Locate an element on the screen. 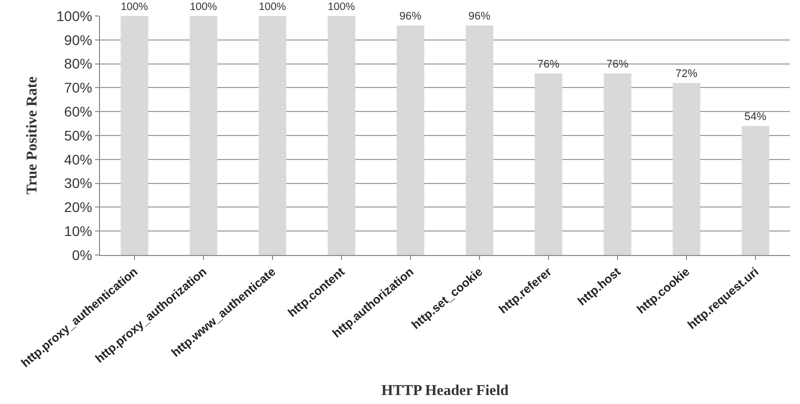  y-tick-label: 40% is located at coordinates (78, 159).